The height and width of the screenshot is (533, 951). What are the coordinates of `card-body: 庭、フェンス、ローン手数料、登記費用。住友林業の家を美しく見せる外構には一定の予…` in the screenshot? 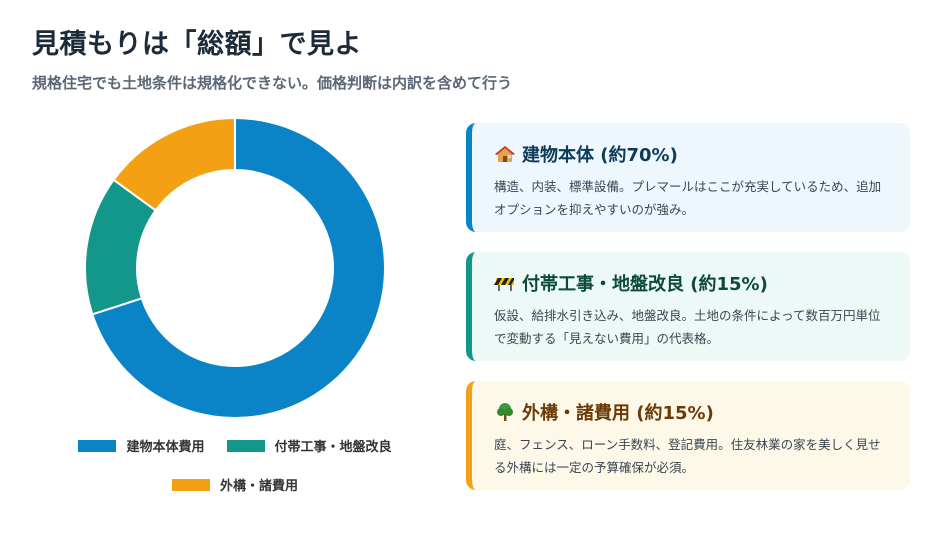 It's located at (687, 456).